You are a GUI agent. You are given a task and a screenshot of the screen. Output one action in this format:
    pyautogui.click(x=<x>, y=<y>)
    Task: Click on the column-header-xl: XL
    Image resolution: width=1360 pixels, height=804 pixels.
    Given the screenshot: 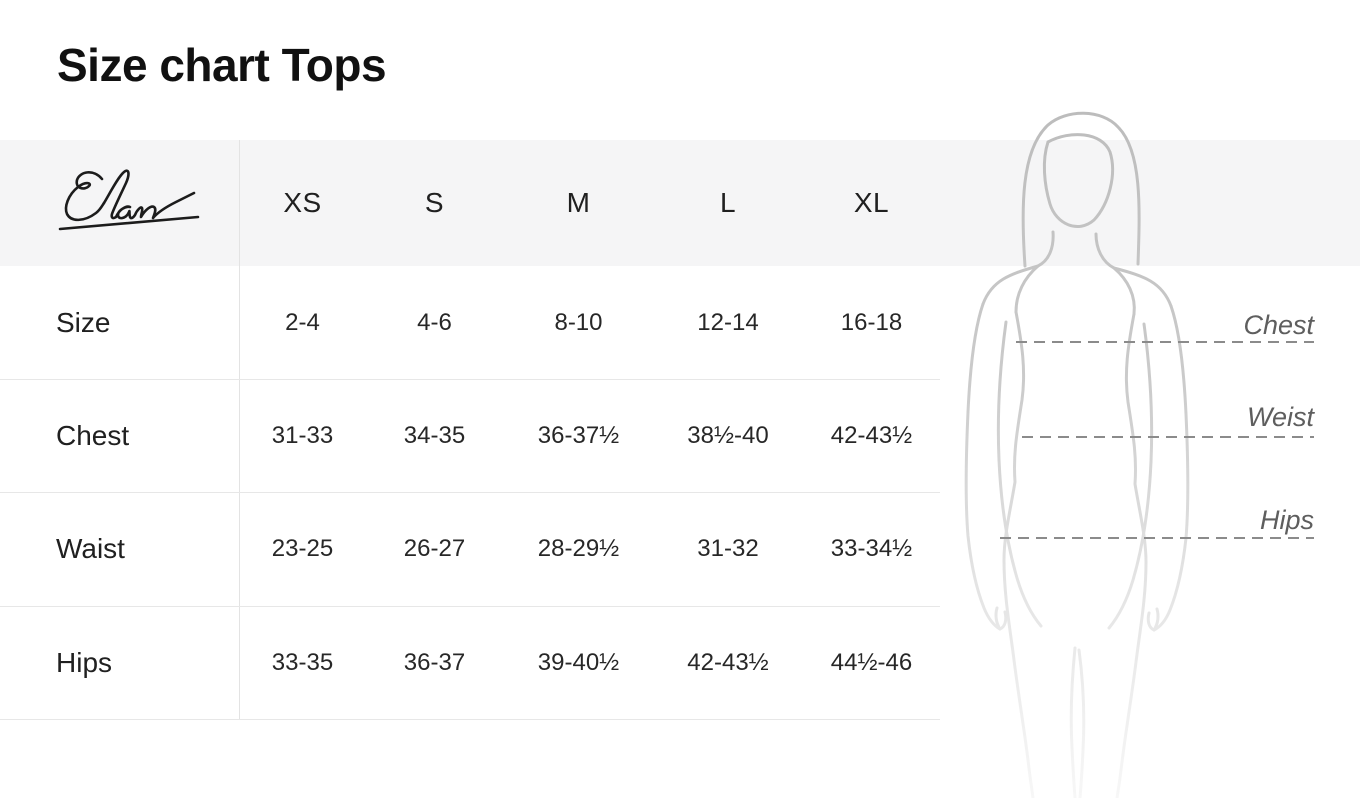 What is the action you would take?
    pyautogui.click(x=871, y=202)
    